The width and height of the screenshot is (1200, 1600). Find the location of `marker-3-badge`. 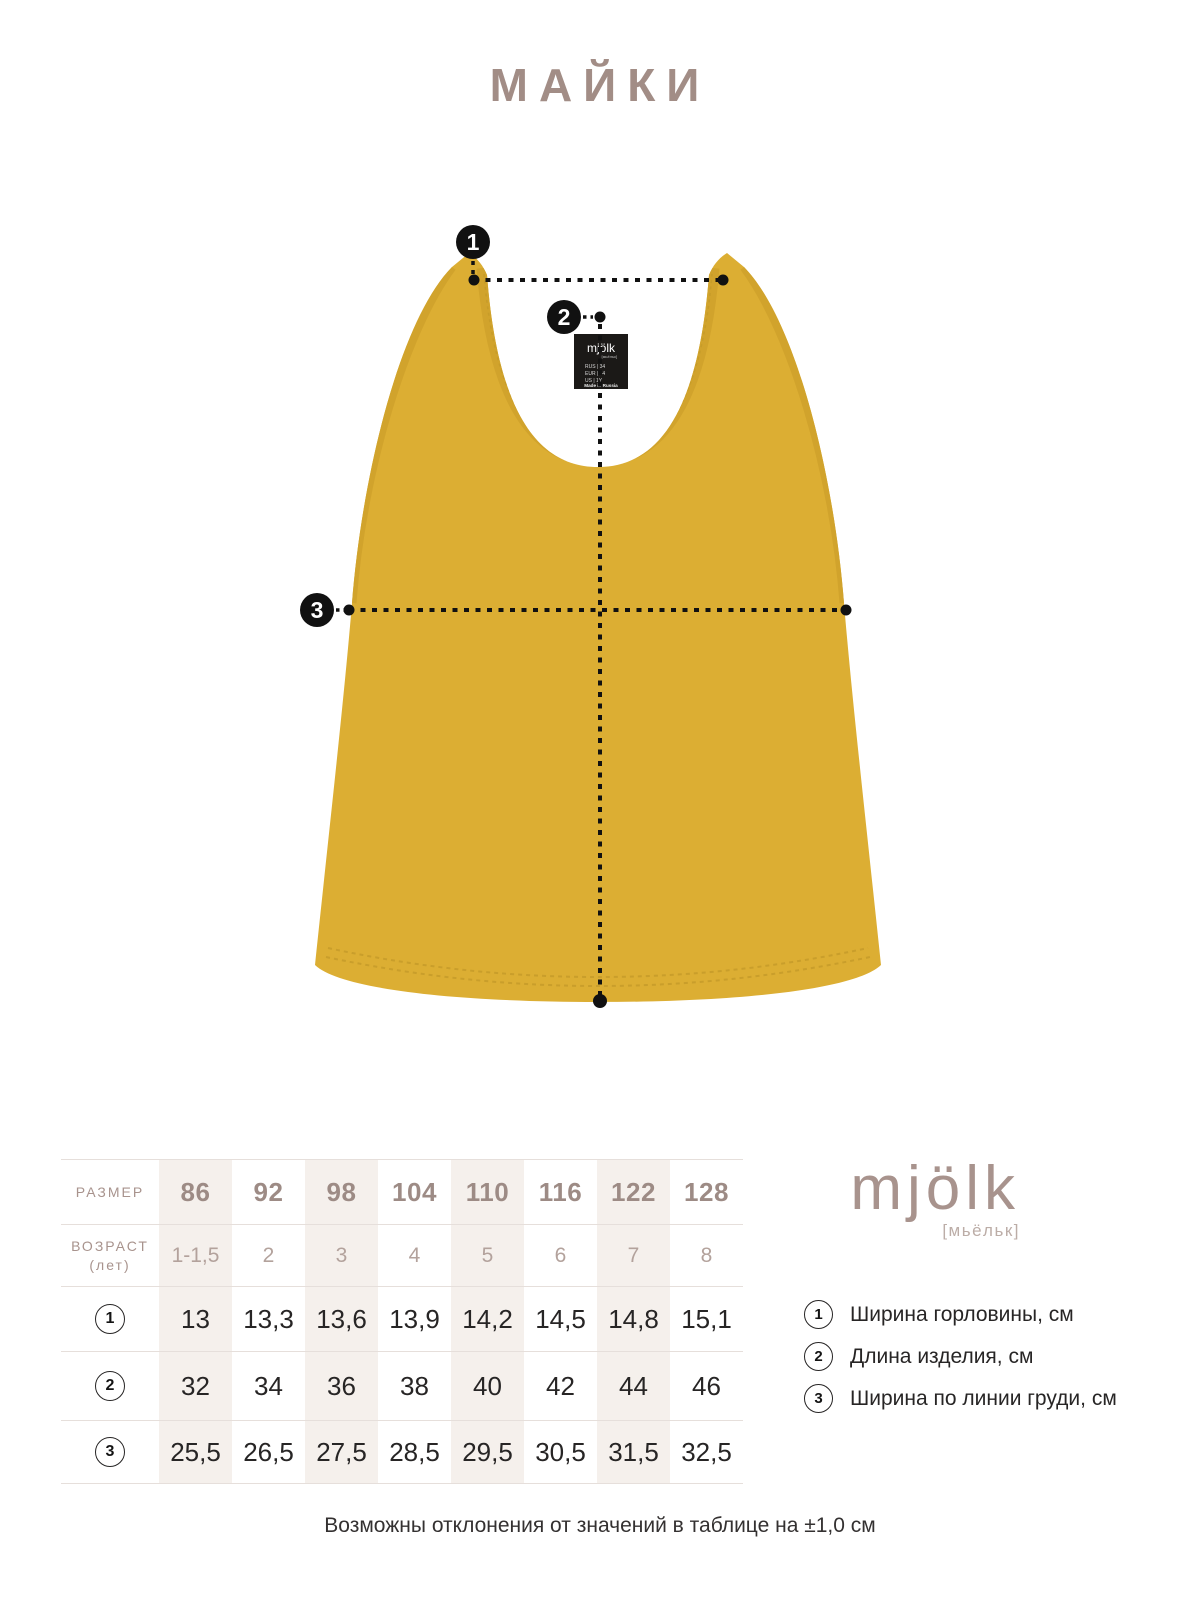

marker-3-badge is located at coordinates (317, 610).